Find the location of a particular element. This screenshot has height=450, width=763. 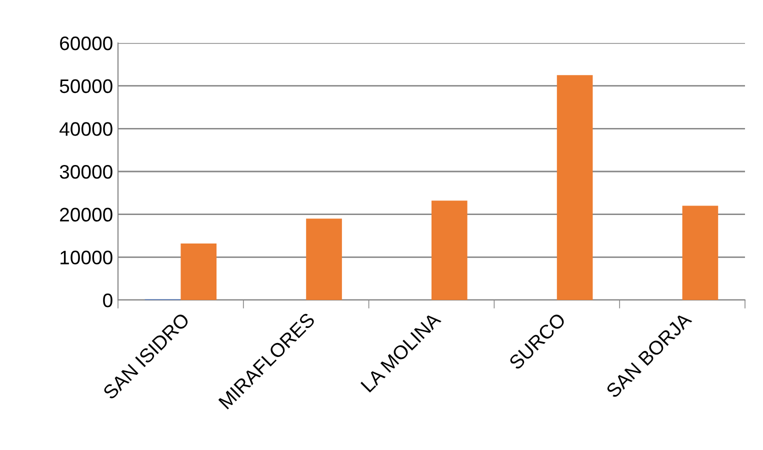

y-tick-label: 60000 is located at coordinates (86, 43).